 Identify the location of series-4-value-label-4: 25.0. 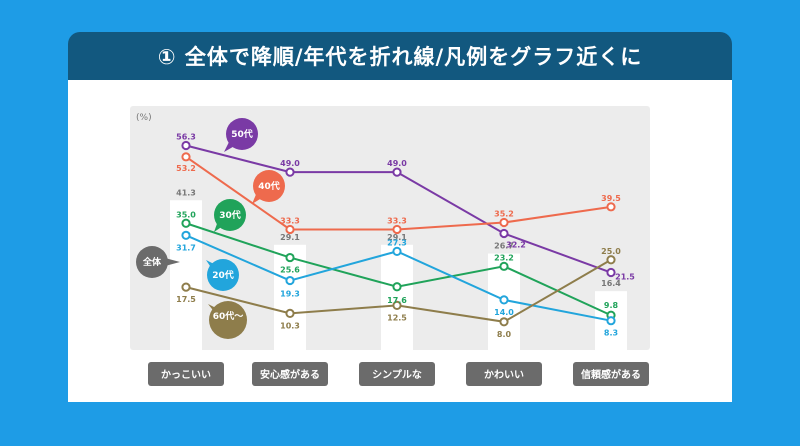
(611, 251).